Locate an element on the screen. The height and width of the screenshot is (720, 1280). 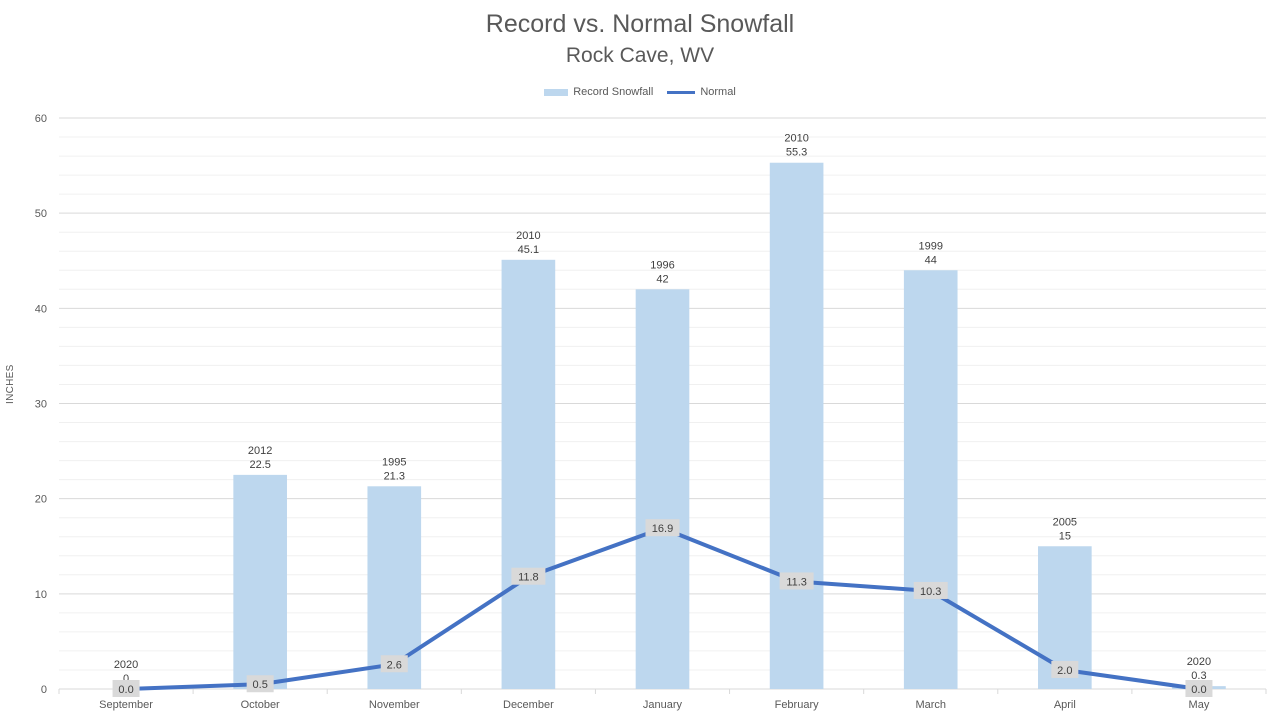
y-tick-label: 50 is located at coordinates (41, 214).